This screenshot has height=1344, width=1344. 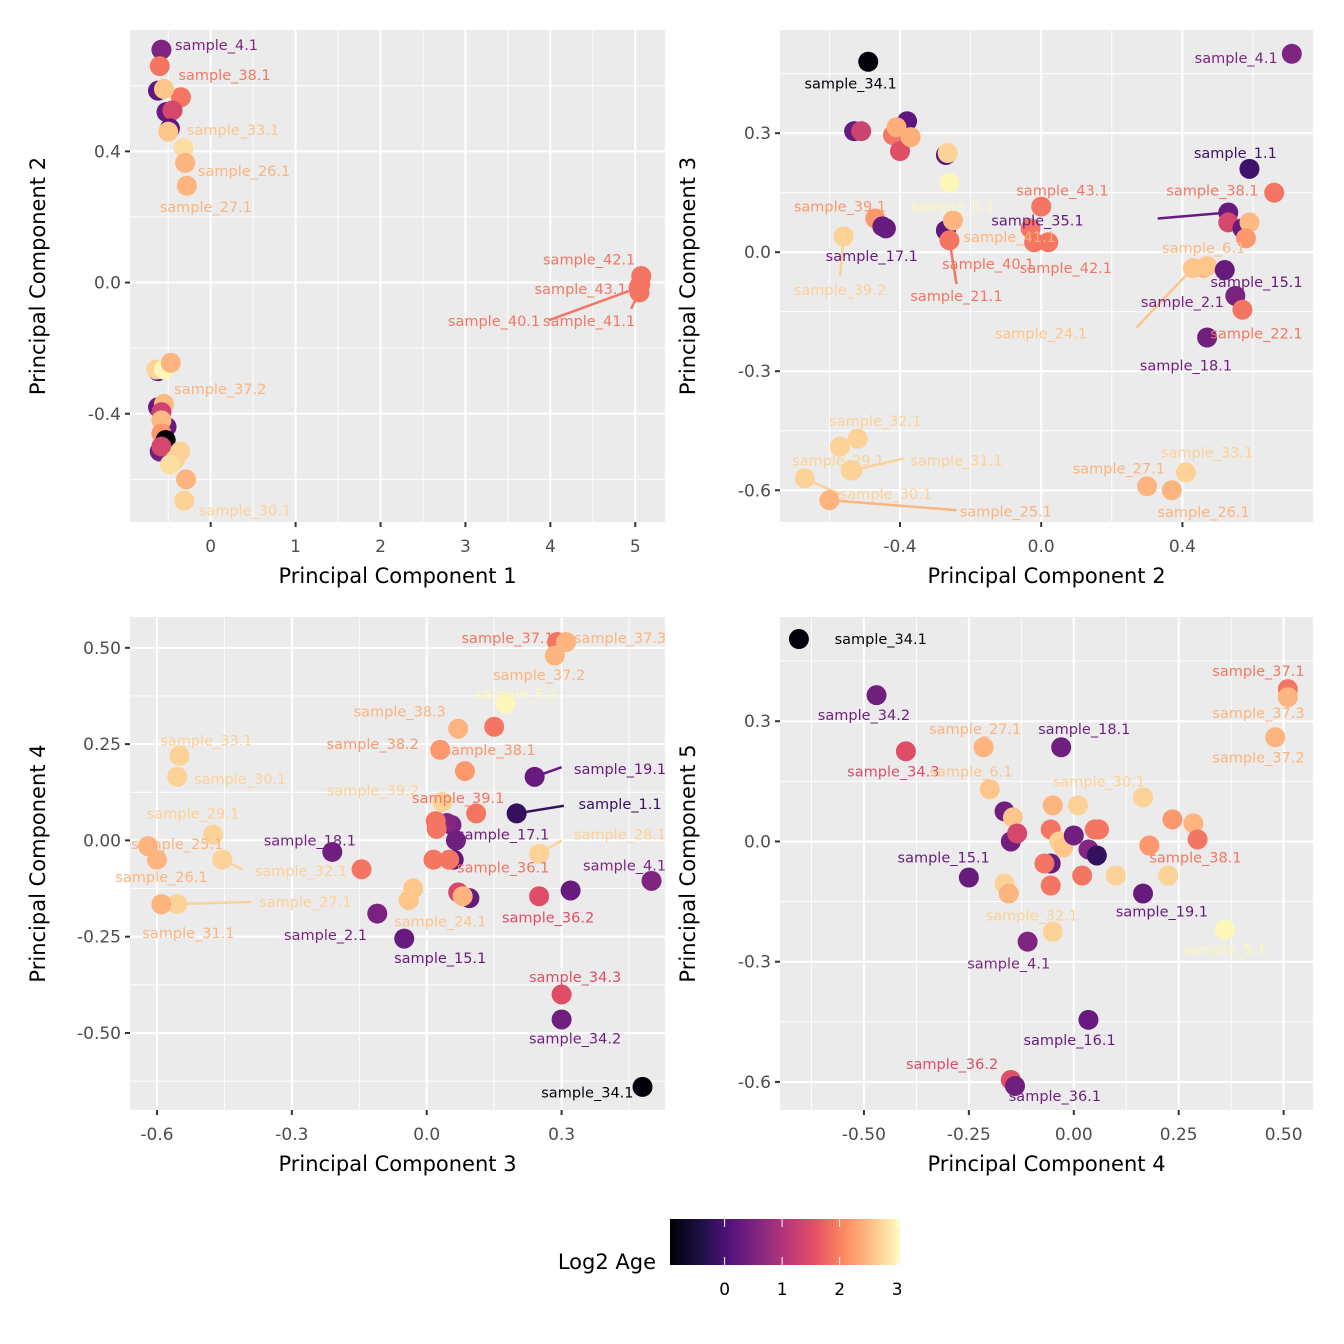 I want to click on x-tick-label: 0.4, so click(x=1182, y=547).